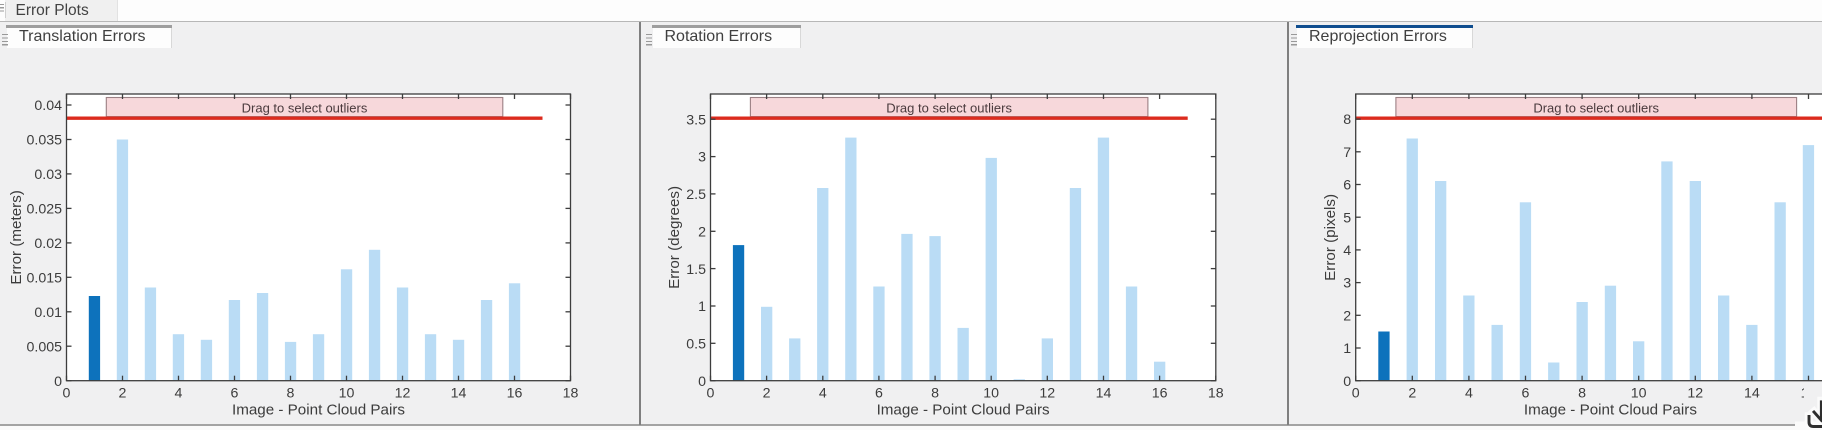 This screenshot has width=1822, height=430. Describe the element at coordinates (44, 347) in the screenshot. I see `svg-text: 0.005` at that location.